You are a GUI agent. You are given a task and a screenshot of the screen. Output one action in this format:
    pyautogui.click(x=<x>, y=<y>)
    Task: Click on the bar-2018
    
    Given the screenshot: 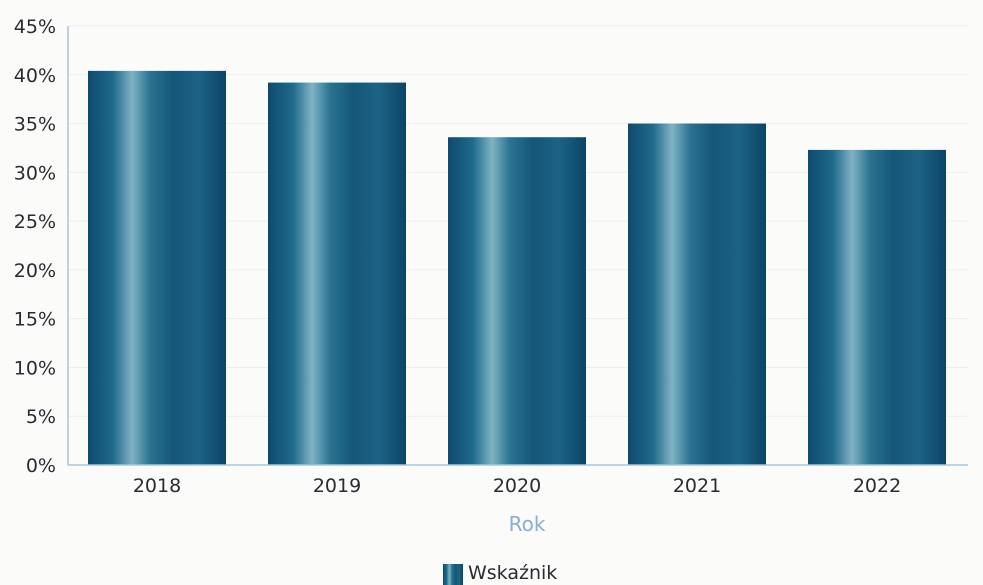 What is the action you would take?
    pyautogui.click(x=157, y=268)
    